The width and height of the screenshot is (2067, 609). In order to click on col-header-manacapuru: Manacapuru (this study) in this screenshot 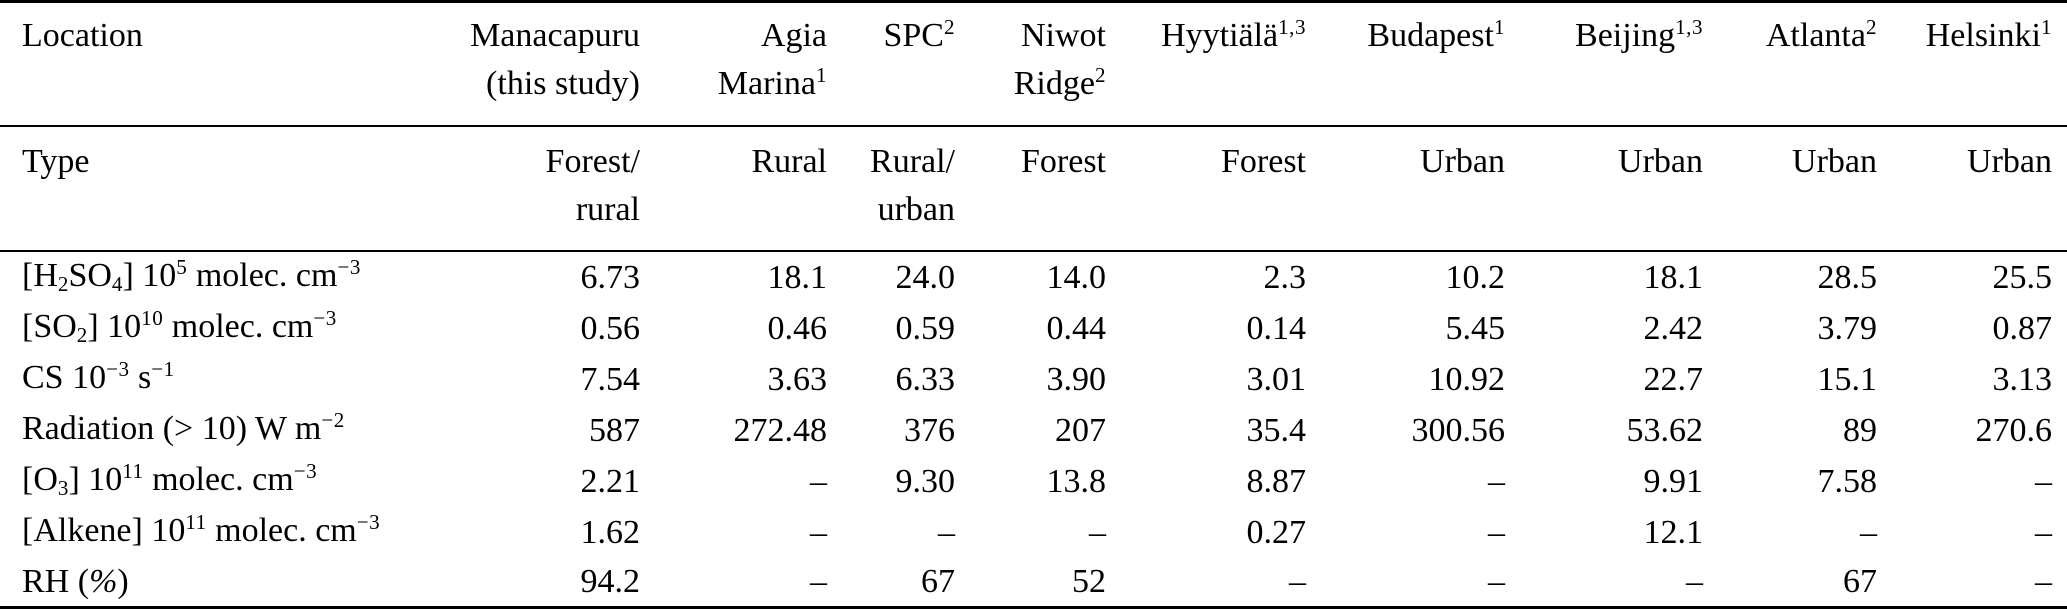, I will do `click(550, 64)`.